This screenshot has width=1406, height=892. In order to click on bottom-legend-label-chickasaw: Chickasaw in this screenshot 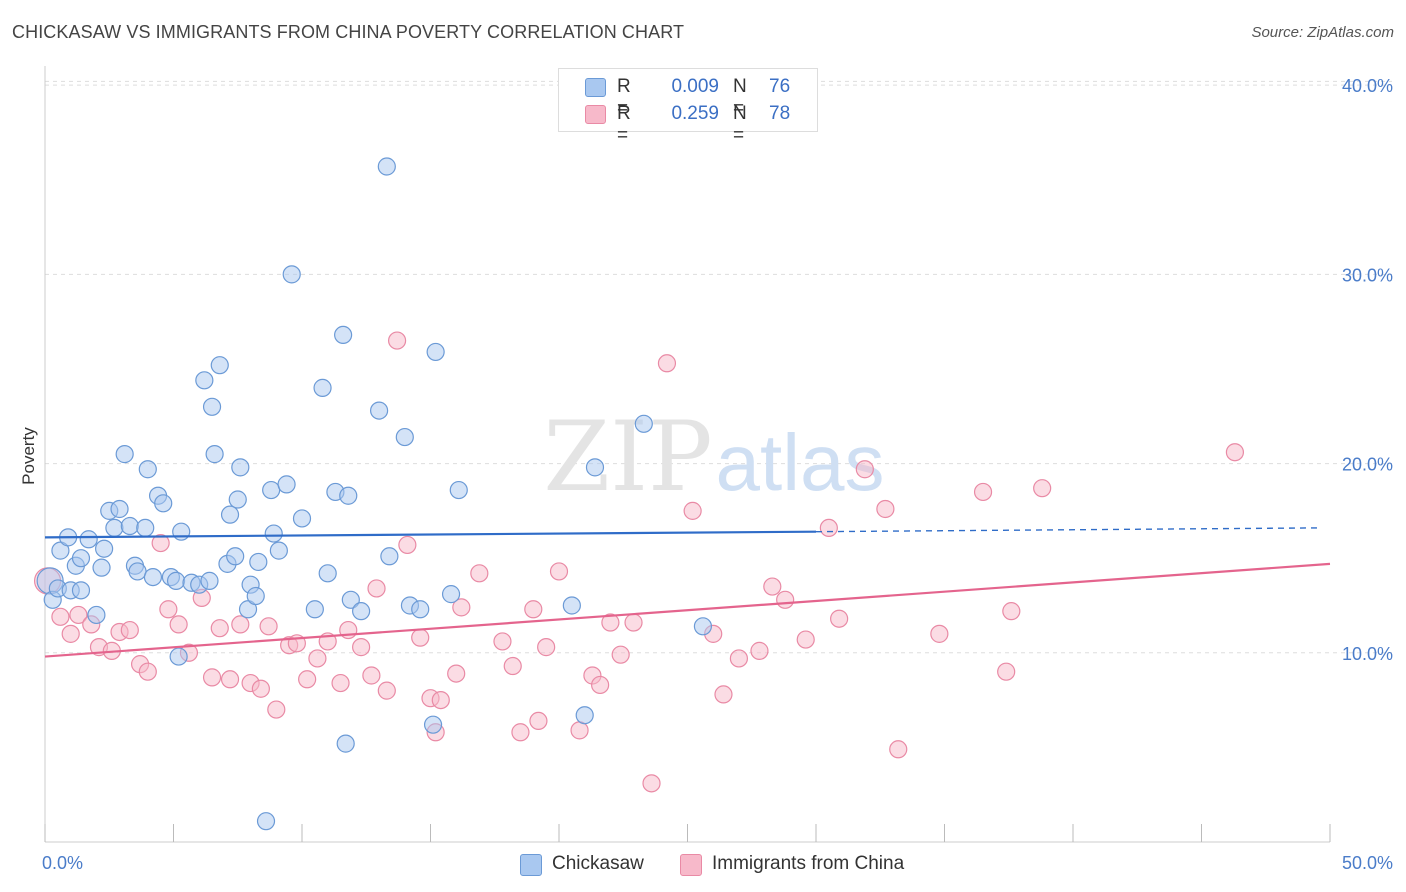, I will do `click(598, 863)`.